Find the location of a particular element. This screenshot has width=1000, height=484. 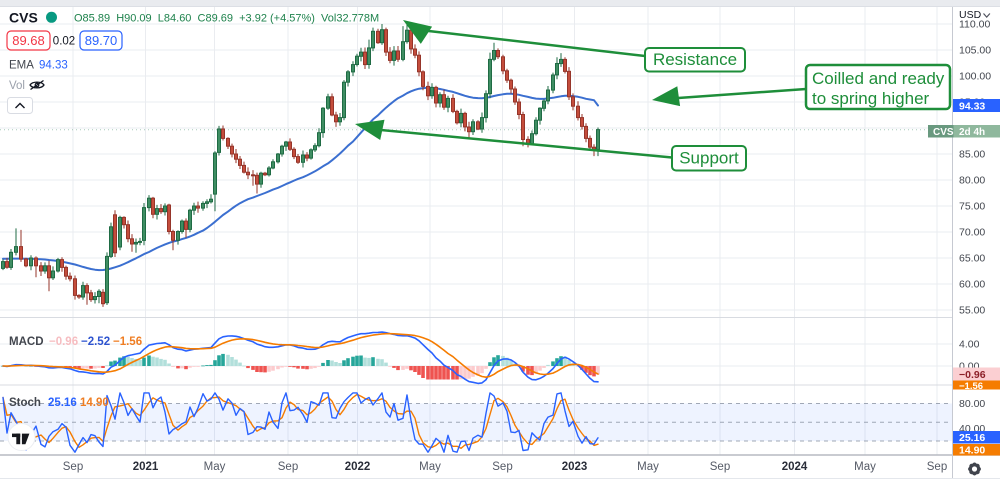

svg-text: 75.00 is located at coordinates (972, 207).